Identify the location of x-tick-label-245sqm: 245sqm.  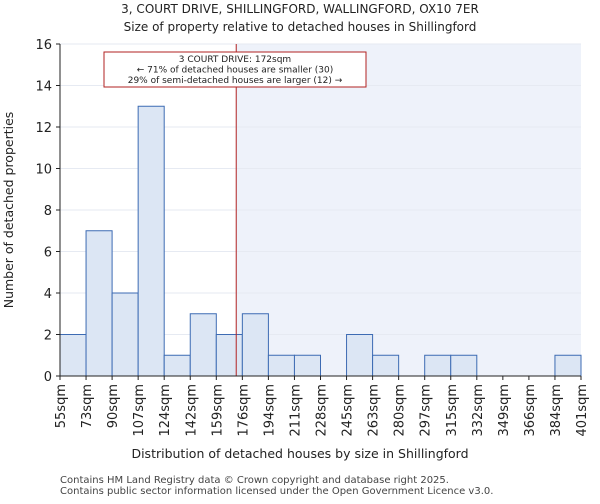
(348, 410).